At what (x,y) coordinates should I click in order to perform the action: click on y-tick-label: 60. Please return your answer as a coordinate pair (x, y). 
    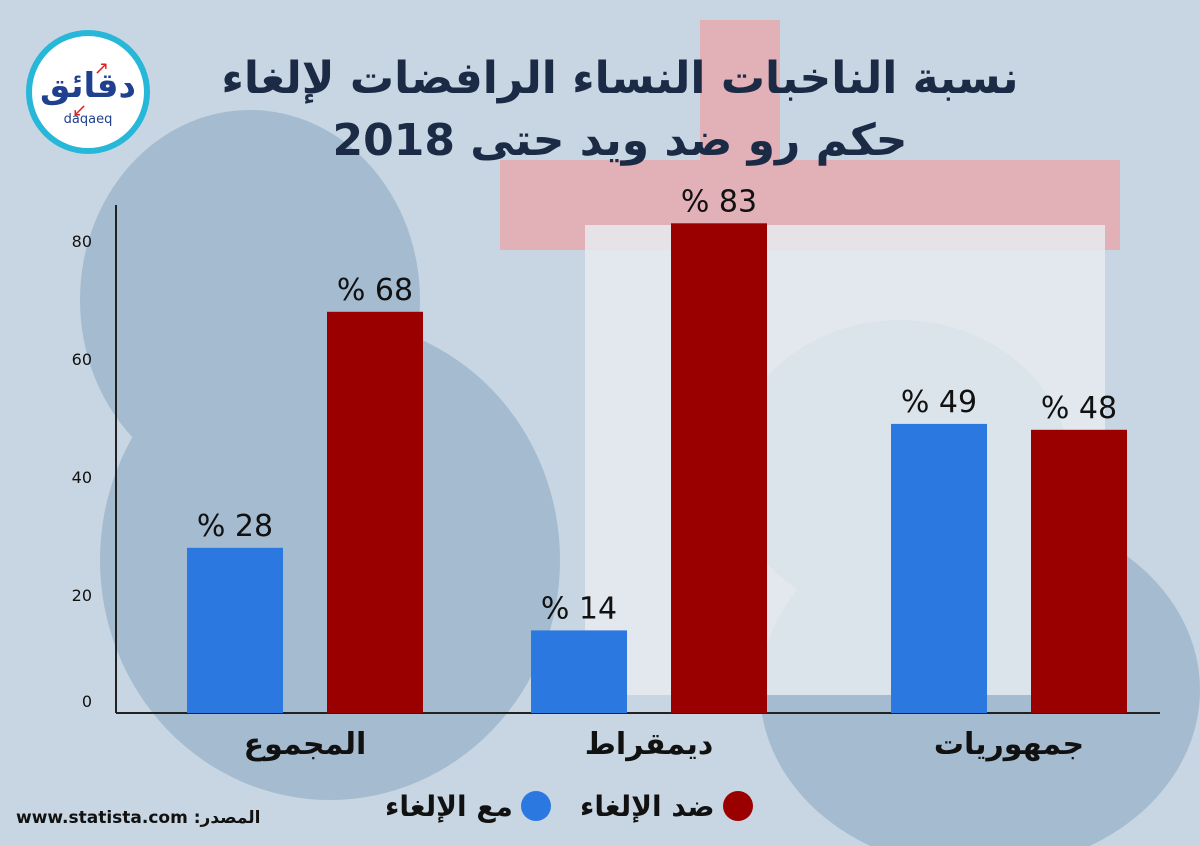
    Looking at the image, I should click on (82, 359).